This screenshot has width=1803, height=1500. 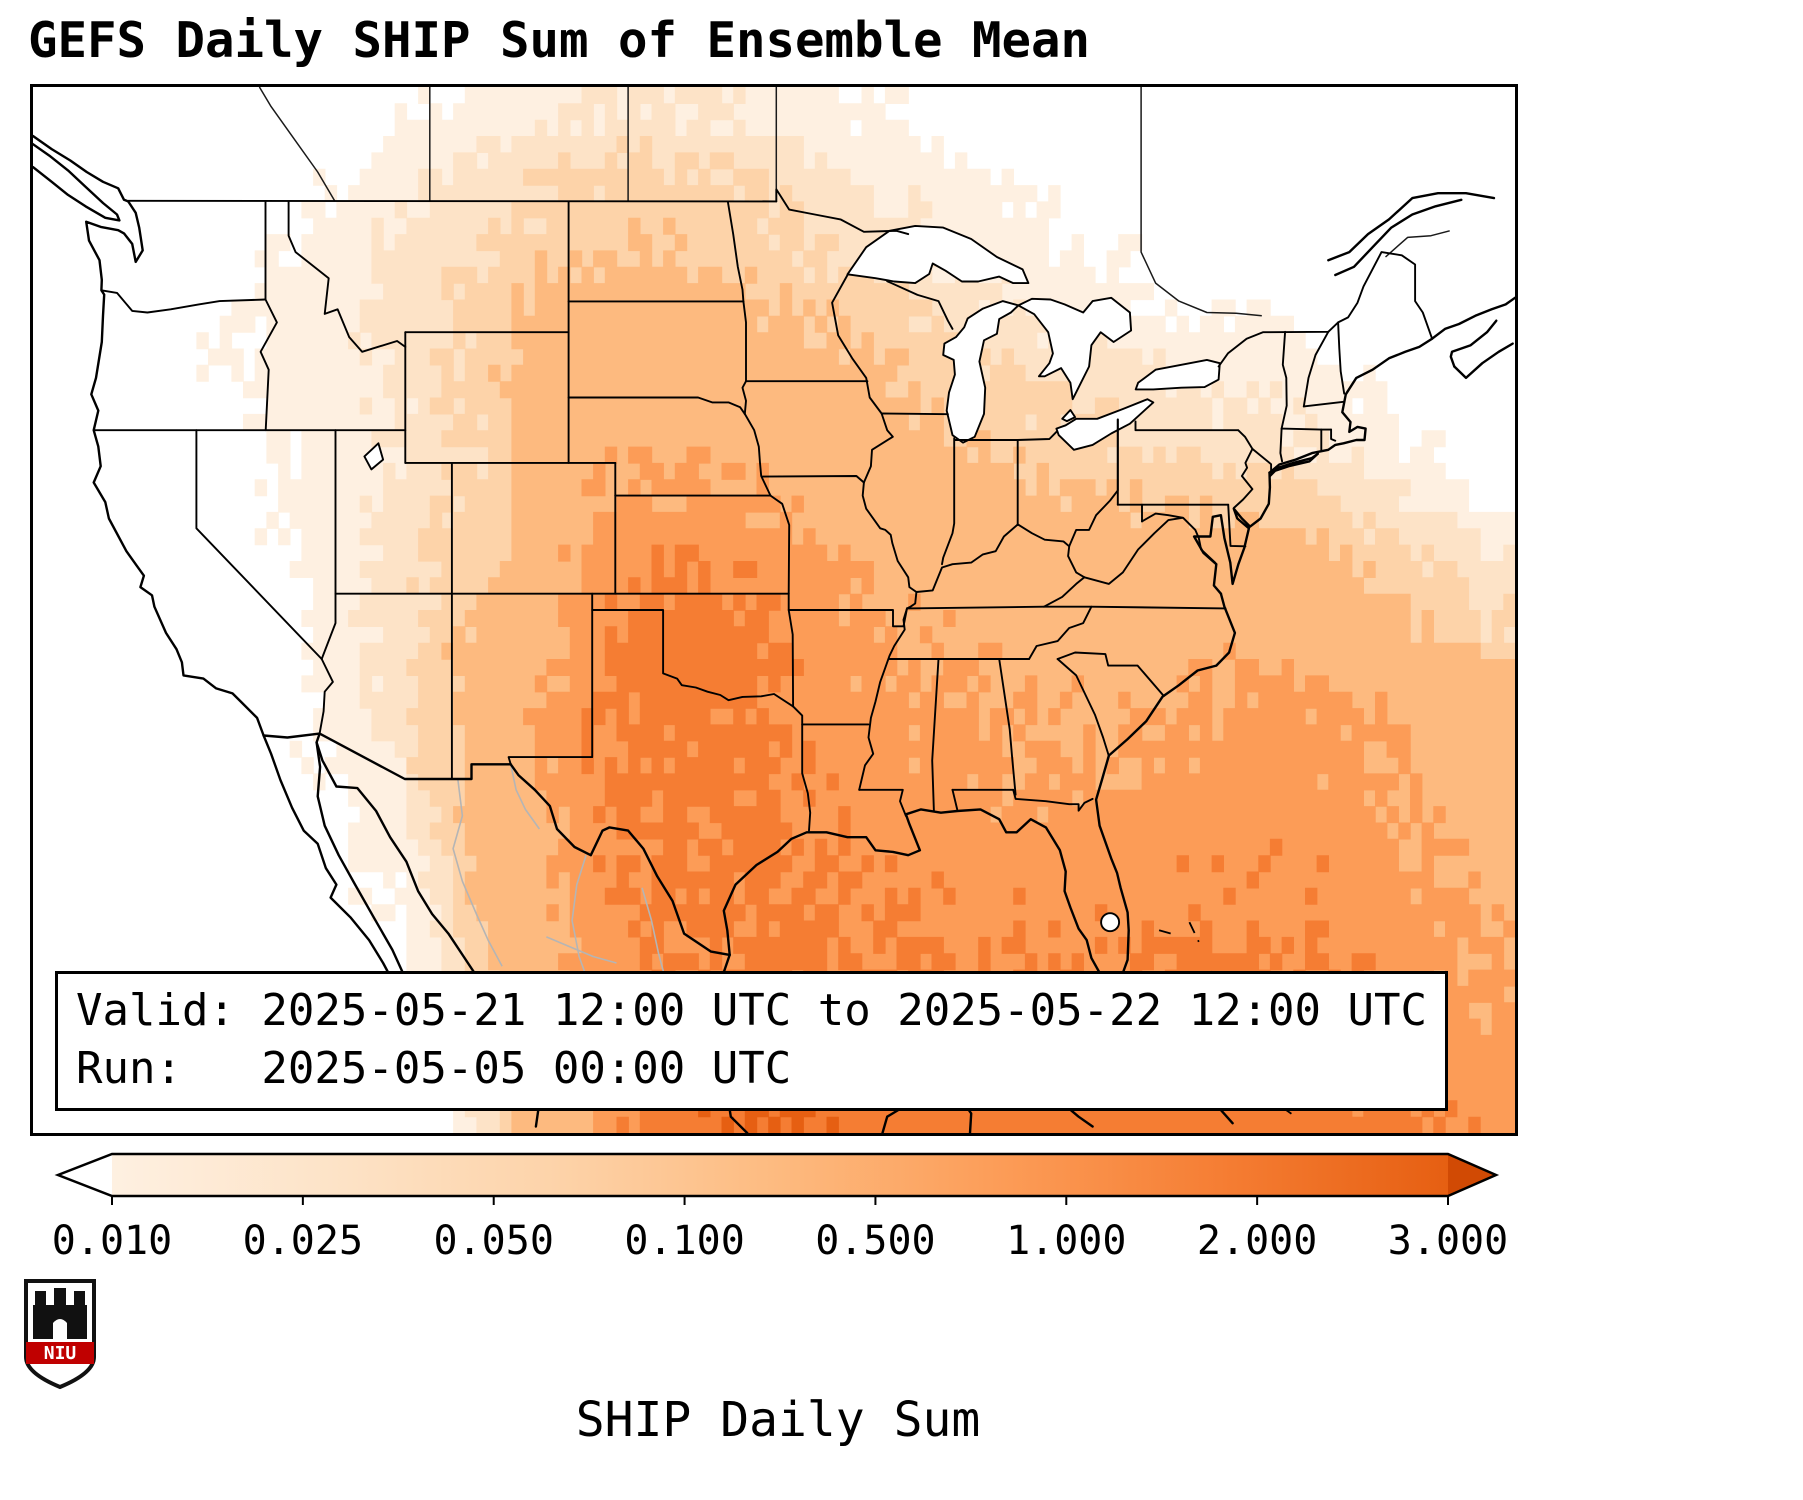 I want to click on colorbar-tick-label: 0.100, so click(x=684, y=1241).